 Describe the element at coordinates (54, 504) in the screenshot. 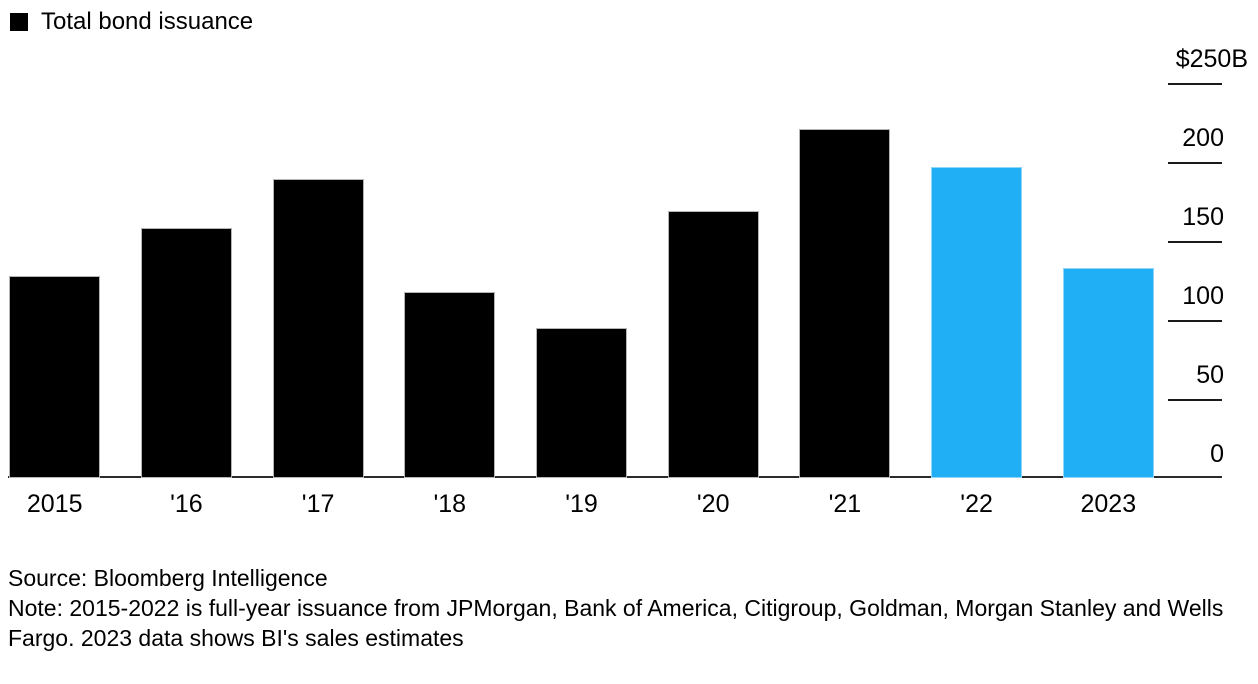

I see `x-axis-label-2015: 2015` at that location.